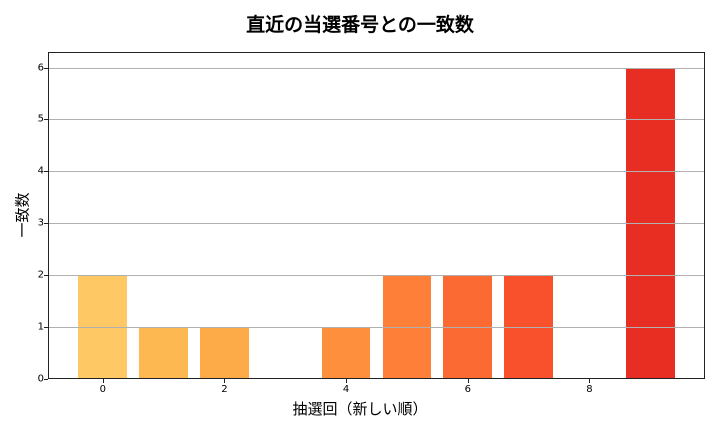  What do you see at coordinates (22, 215) in the screenshot?
I see `y-axis-label: 一致数` at bounding box center [22, 215].